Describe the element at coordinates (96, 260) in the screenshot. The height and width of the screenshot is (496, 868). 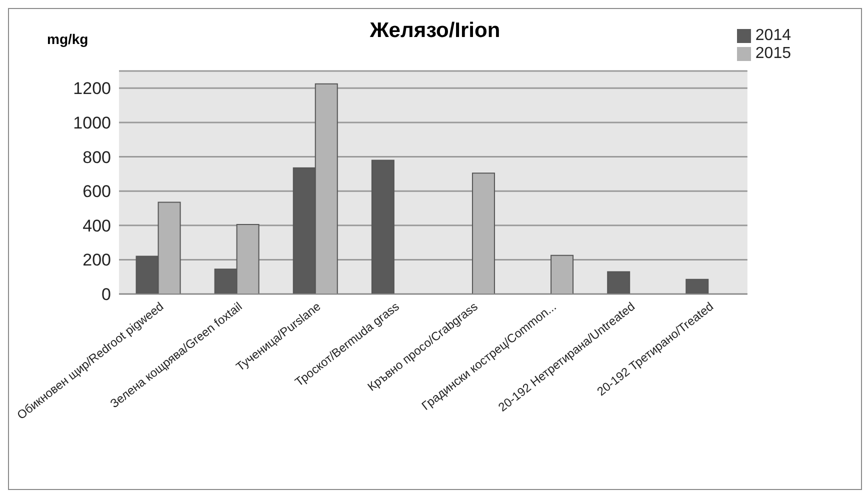
I see `y-tick-label: 200` at that location.